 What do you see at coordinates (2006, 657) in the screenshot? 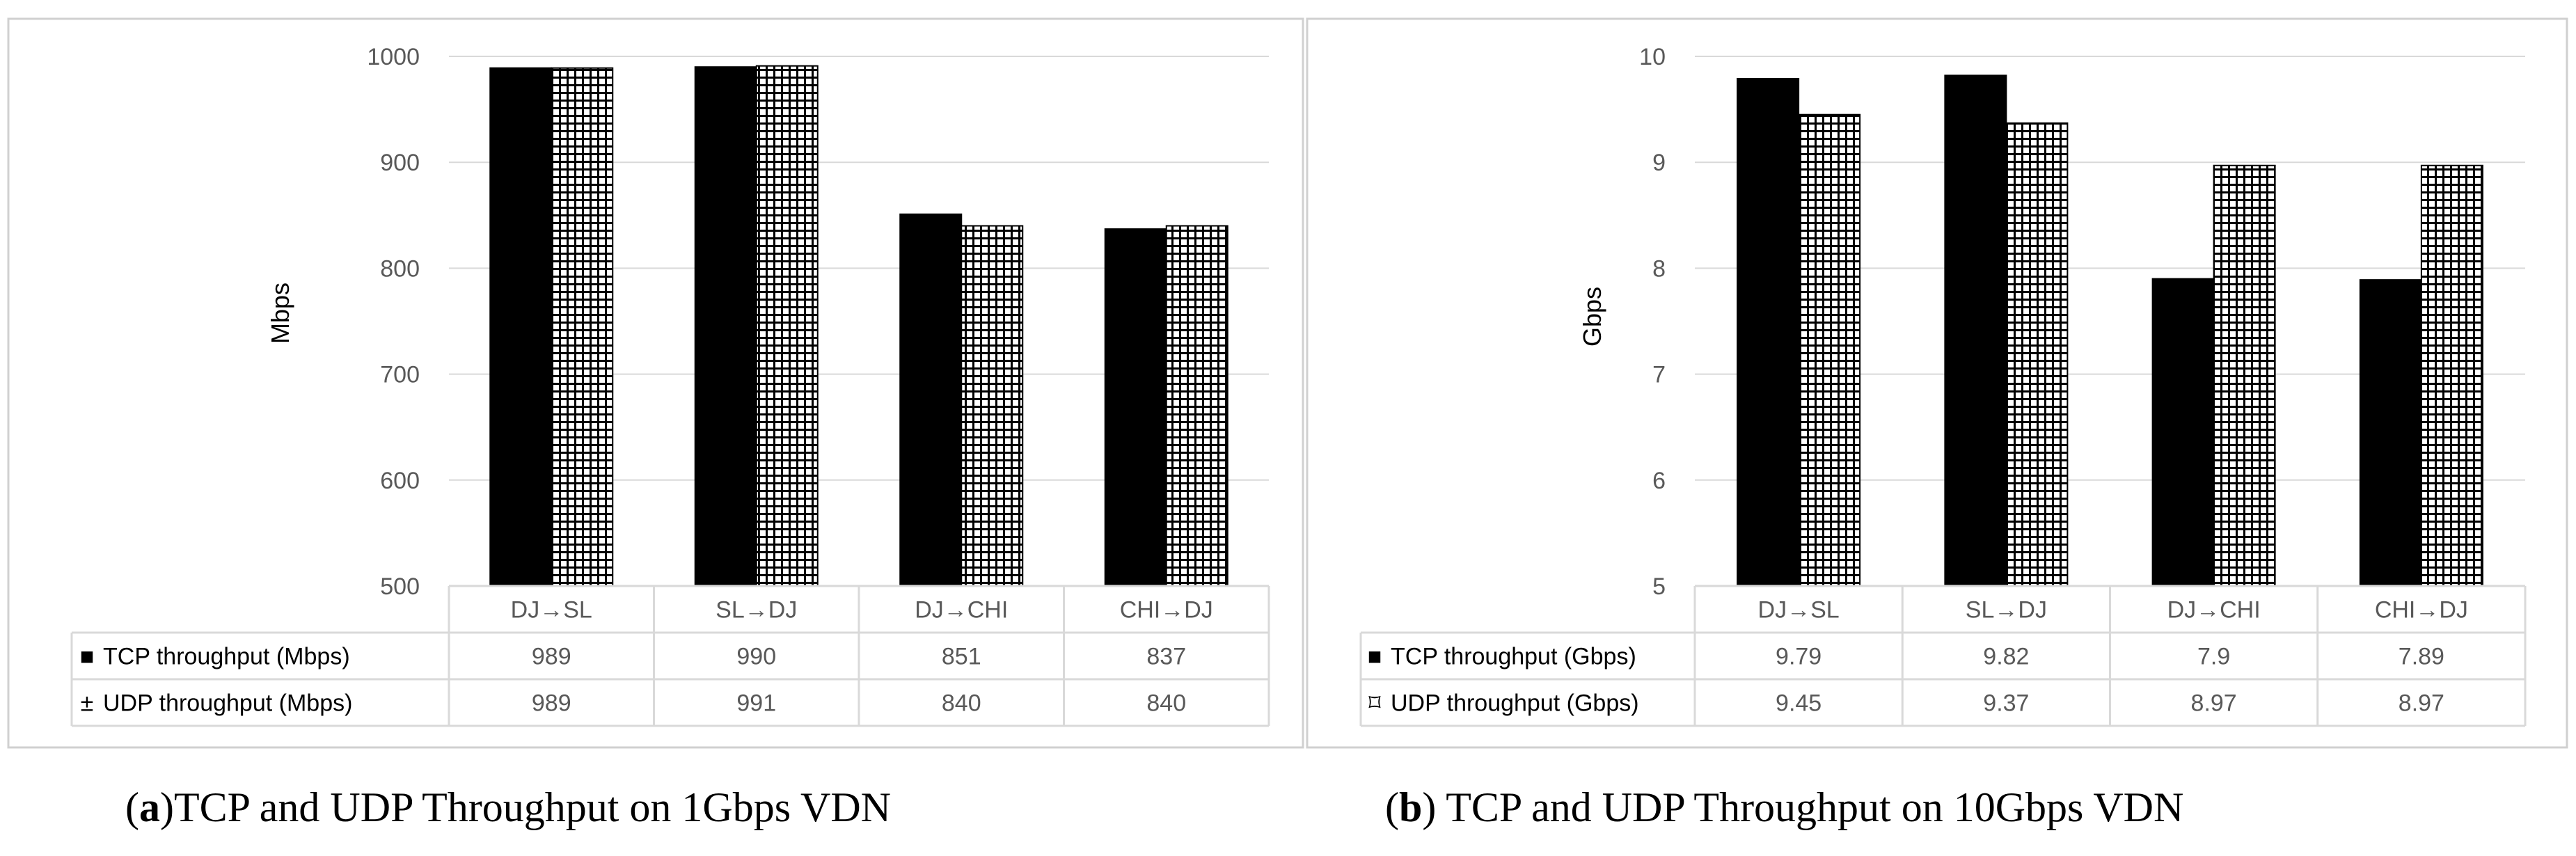
I see `data-label: 9.82` at bounding box center [2006, 657].